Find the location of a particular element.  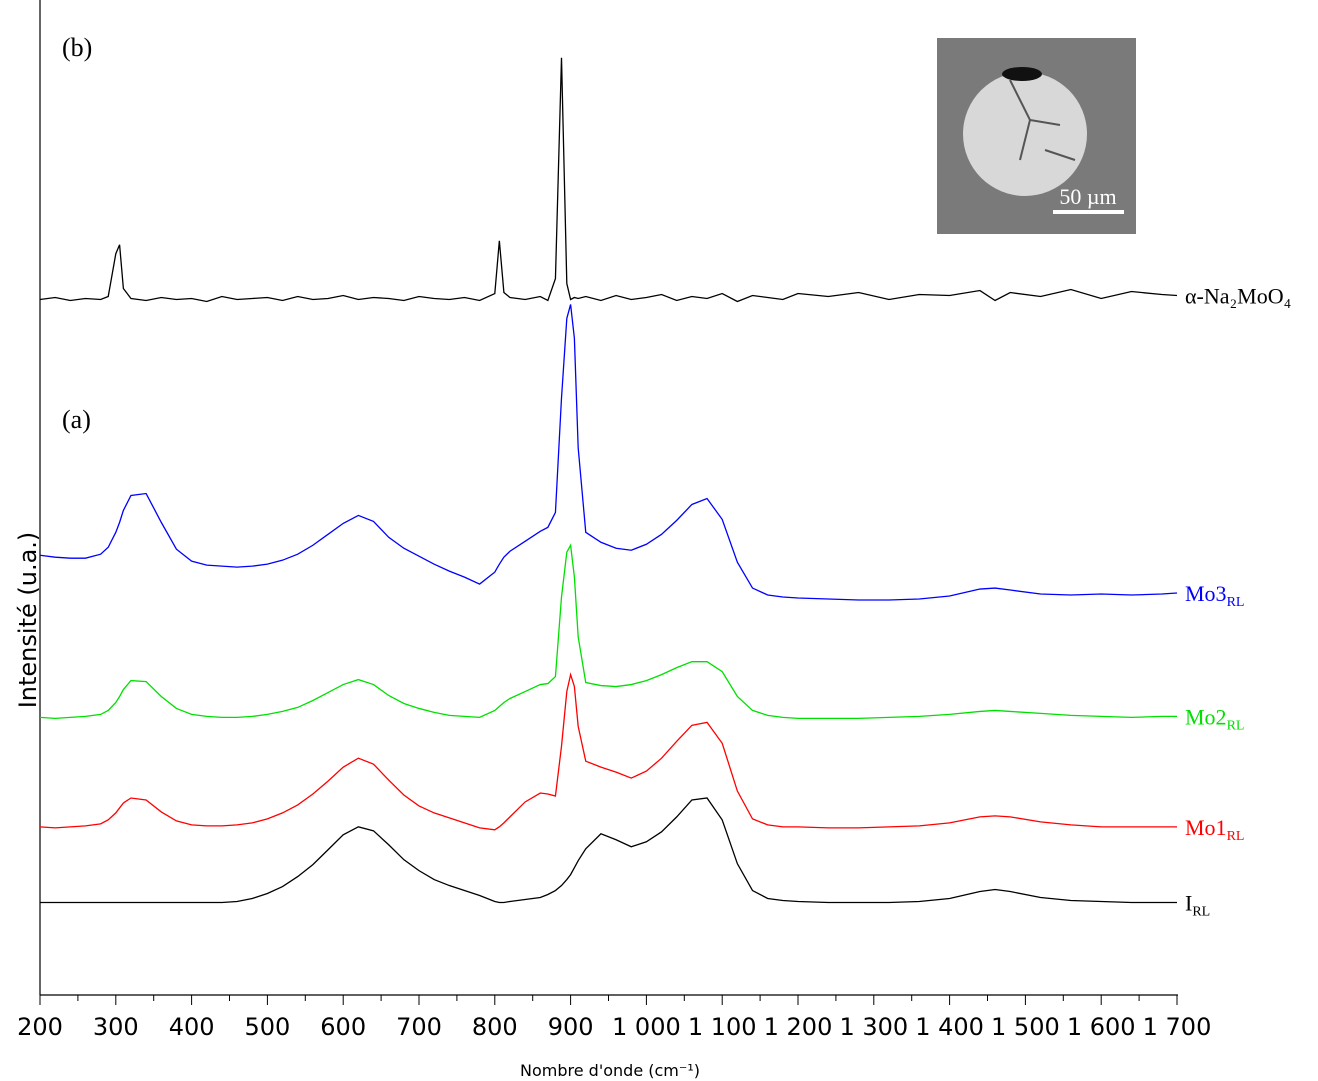

panel-label: (a) is located at coordinates (76, 419).